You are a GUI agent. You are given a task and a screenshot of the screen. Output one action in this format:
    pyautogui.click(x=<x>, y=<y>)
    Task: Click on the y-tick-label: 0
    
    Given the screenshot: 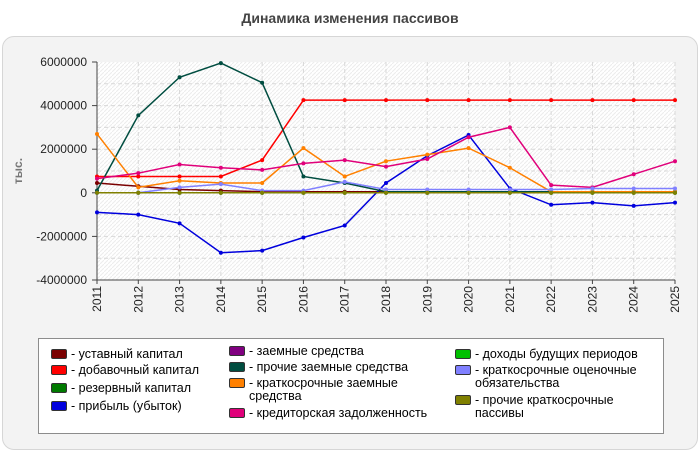 What is the action you would take?
    pyautogui.click(x=83, y=193)
    